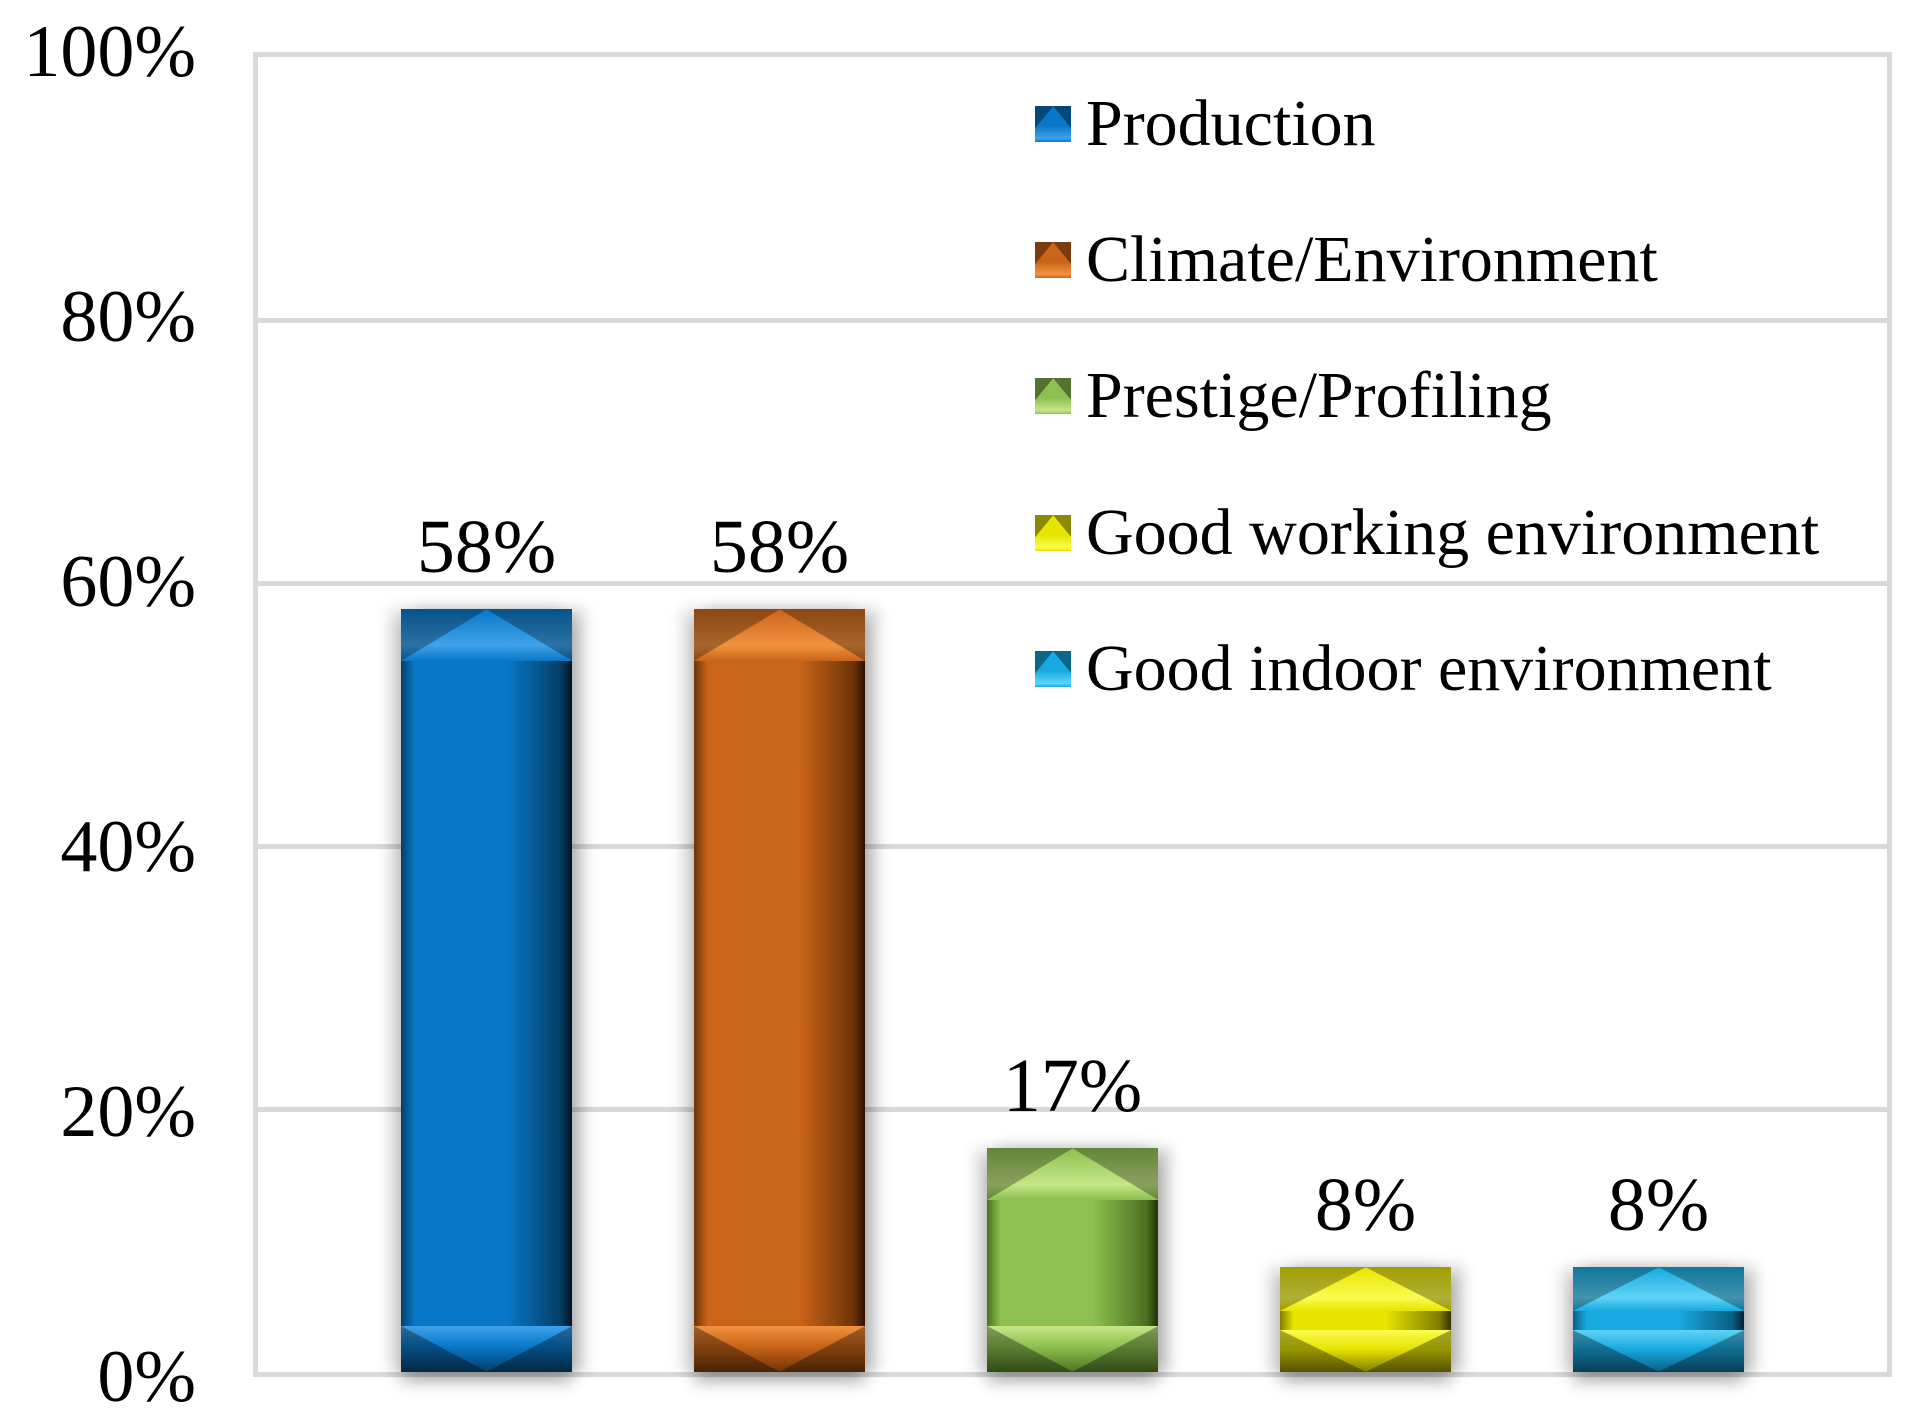 The width and height of the screenshot is (1927, 1426). What do you see at coordinates (1365, 1205) in the screenshot?
I see `bar-data-label-good-working-environment: 8%` at bounding box center [1365, 1205].